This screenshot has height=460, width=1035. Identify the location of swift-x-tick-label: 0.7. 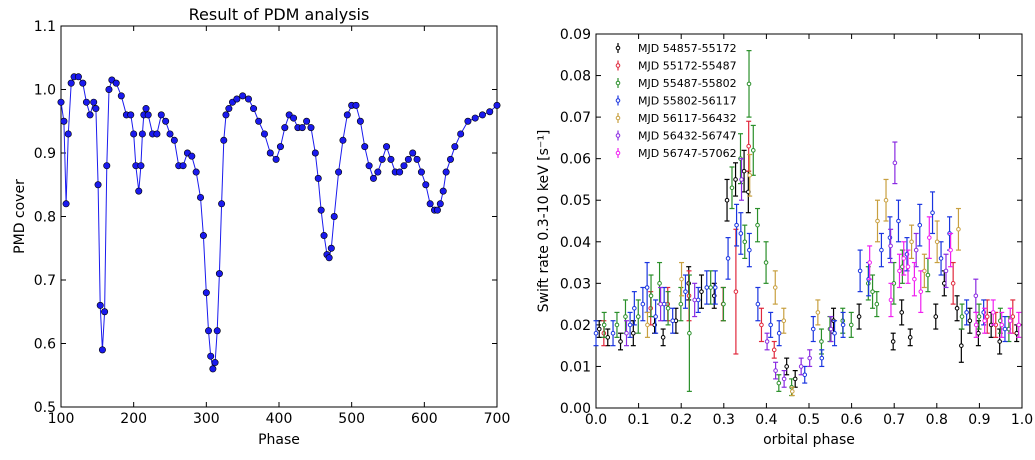
(894, 420).